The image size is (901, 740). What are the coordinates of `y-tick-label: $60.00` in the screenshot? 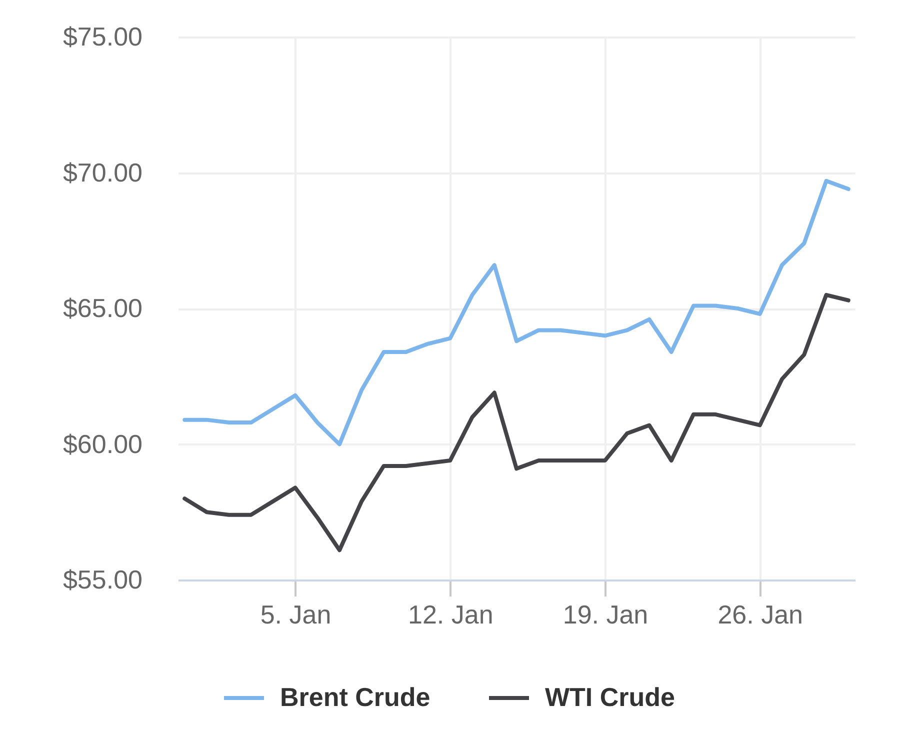 It's located at (102, 443).